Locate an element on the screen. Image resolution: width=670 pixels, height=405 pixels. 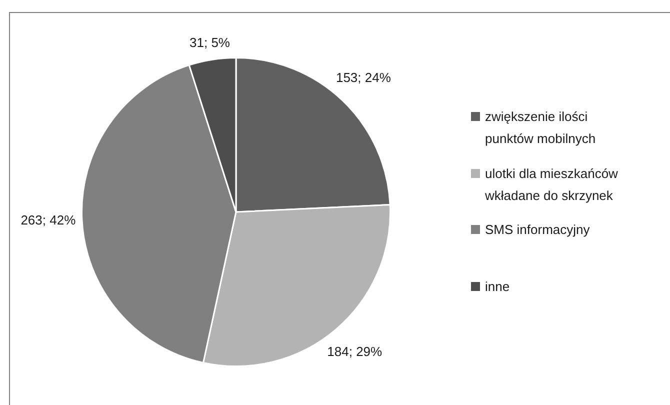
data-label: 184; 29% is located at coordinates (355, 351).